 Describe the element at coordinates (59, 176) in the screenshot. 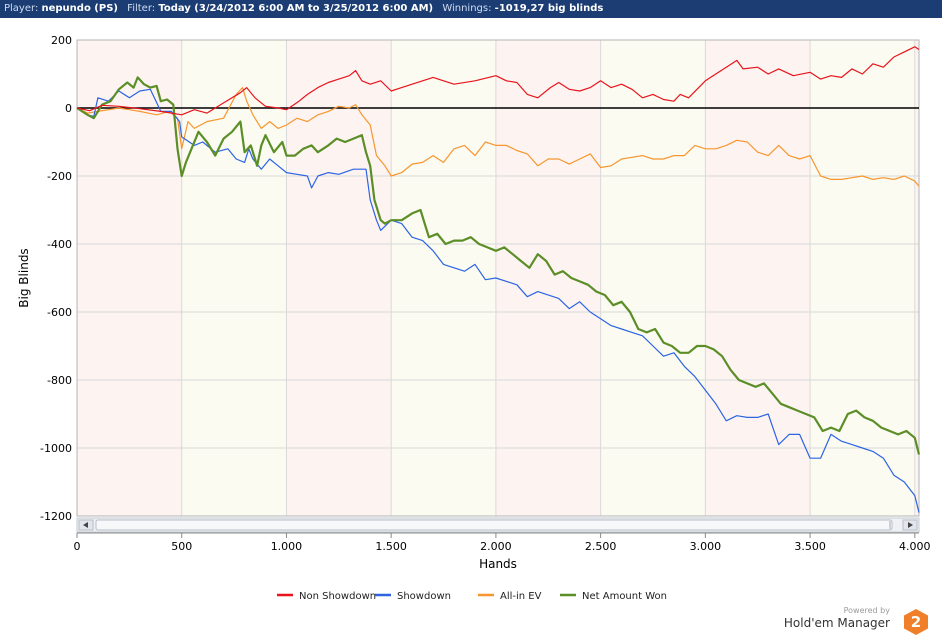

I see `y-tick-label: -200` at that location.